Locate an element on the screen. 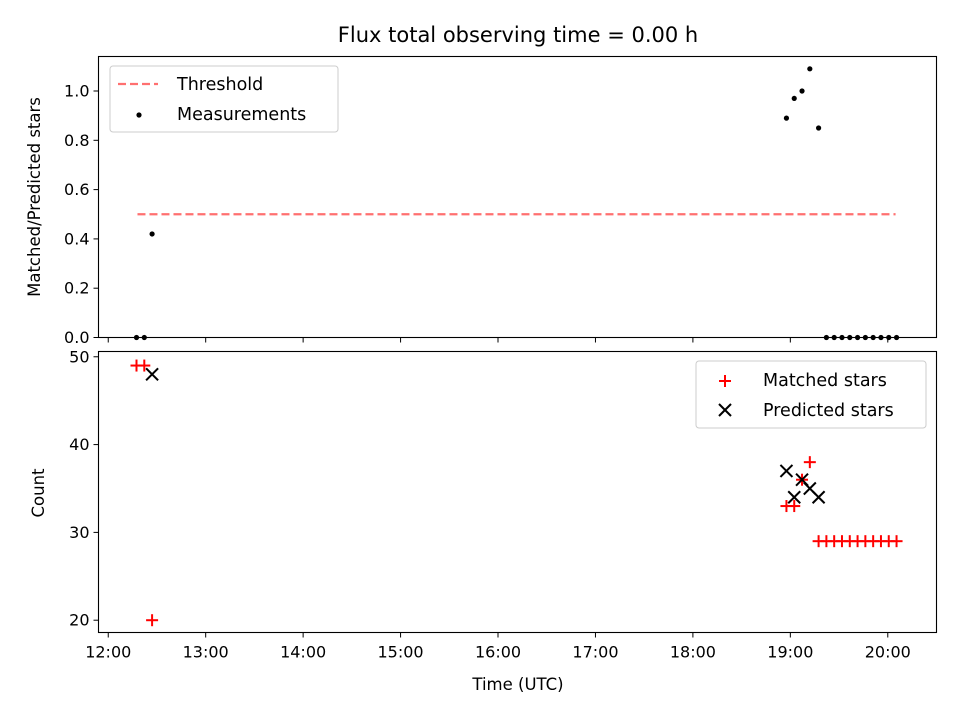 The width and height of the screenshot is (960, 720). legend-threshold-label: Threshold is located at coordinates (219, 85).